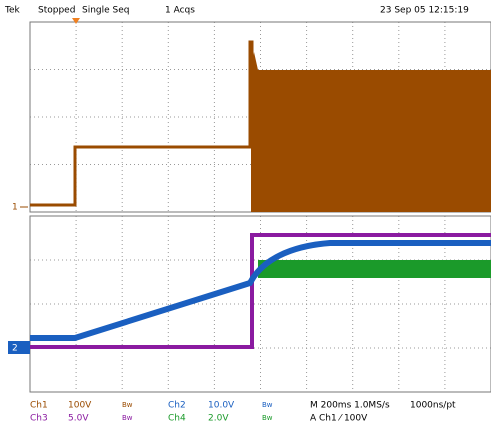 The image size is (491, 428). What do you see at coordinates (180, 11) in the screenshot?
I see `acqs: 1 Acqs` at bounding box center [180, 11].